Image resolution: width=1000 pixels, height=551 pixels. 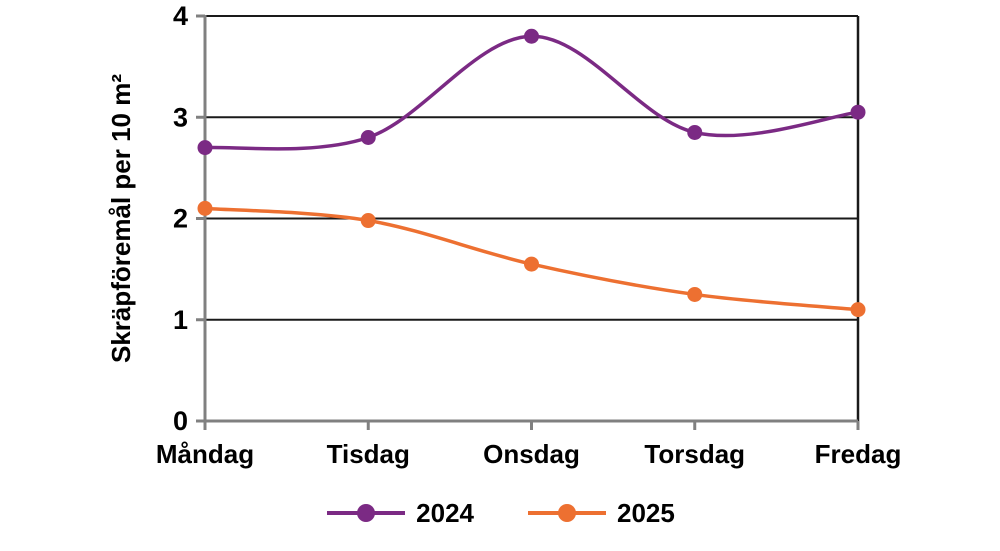 I want to click on y-tick-label-1: 1, so click(x=180, y=320).